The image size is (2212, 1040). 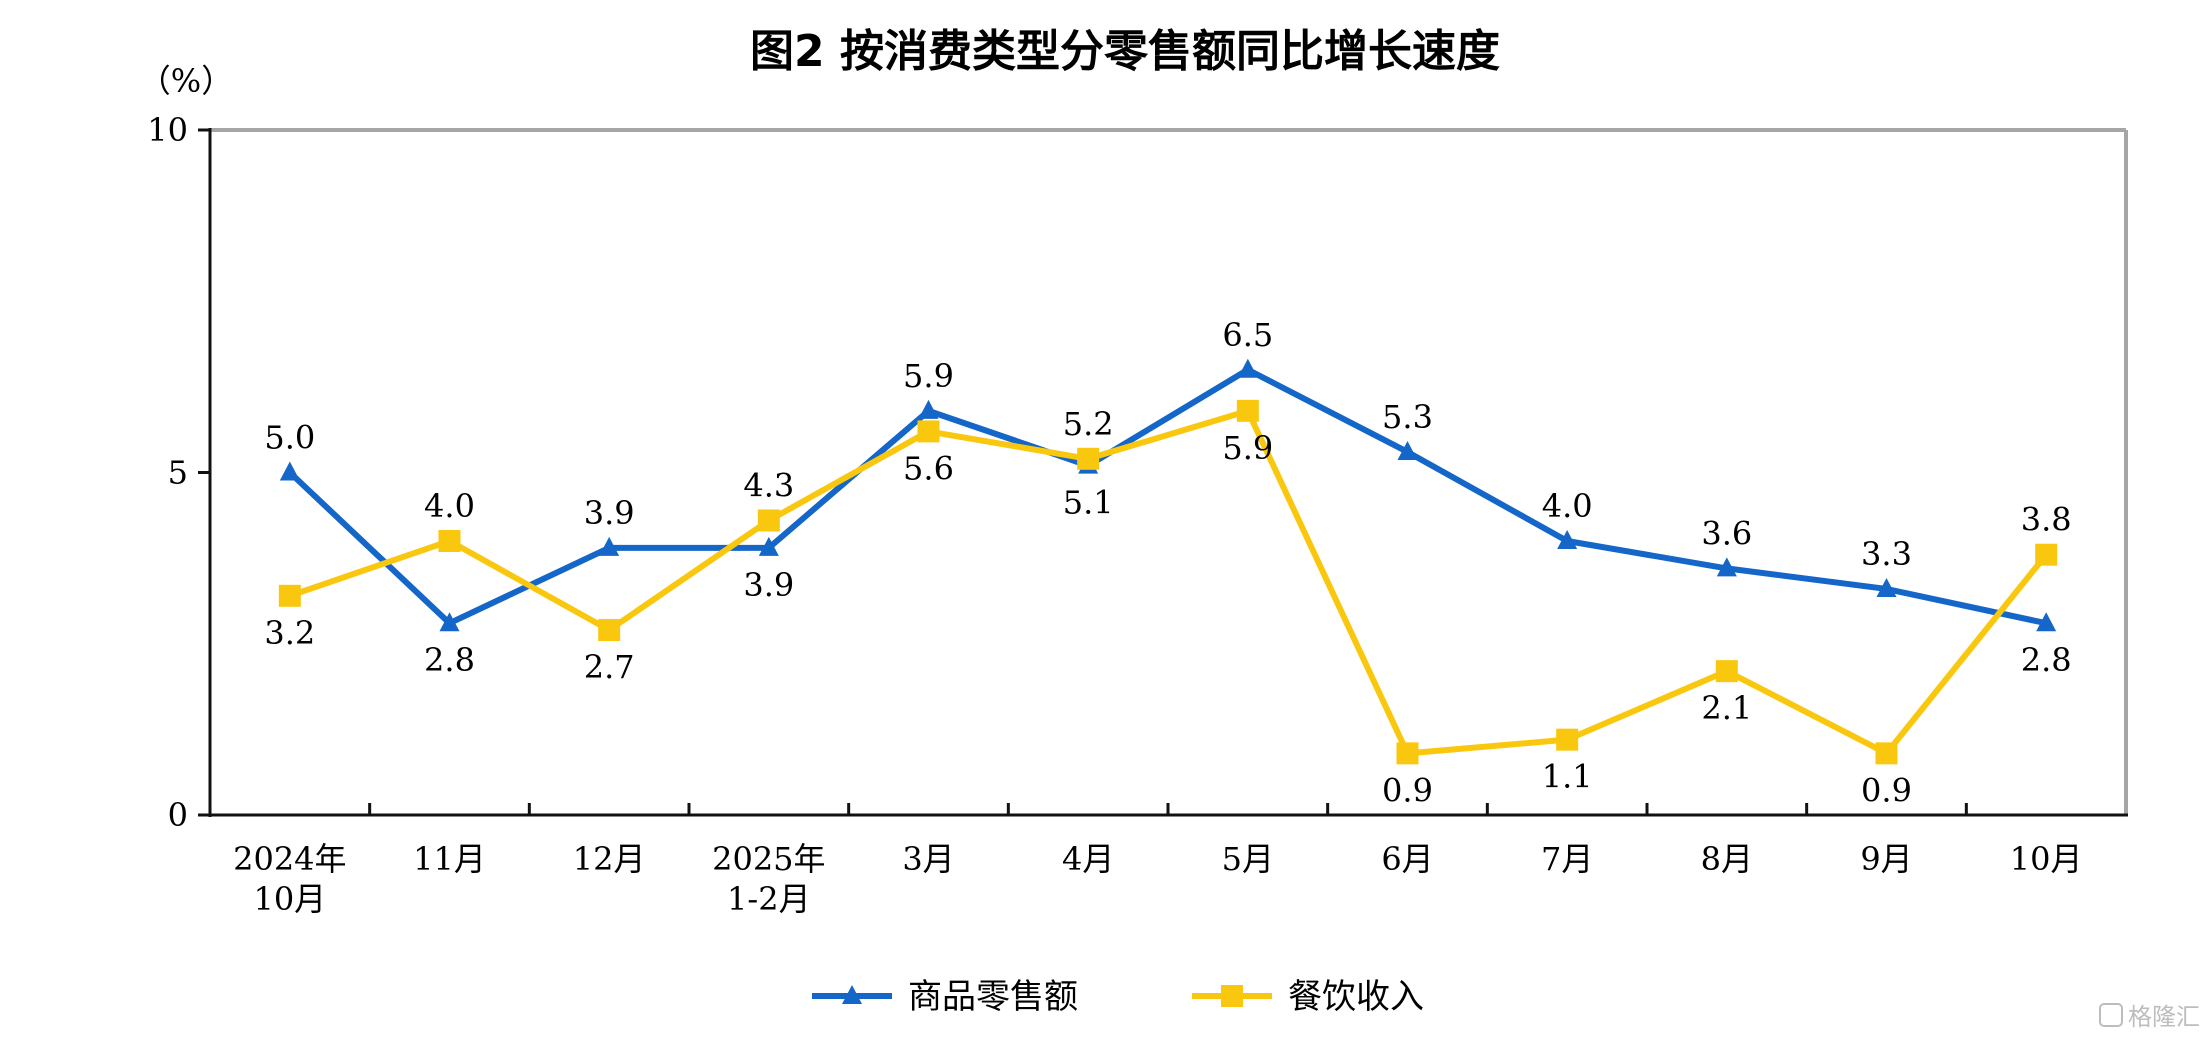 I want to click on data-label: 5.6, so click(x=928, y=468).